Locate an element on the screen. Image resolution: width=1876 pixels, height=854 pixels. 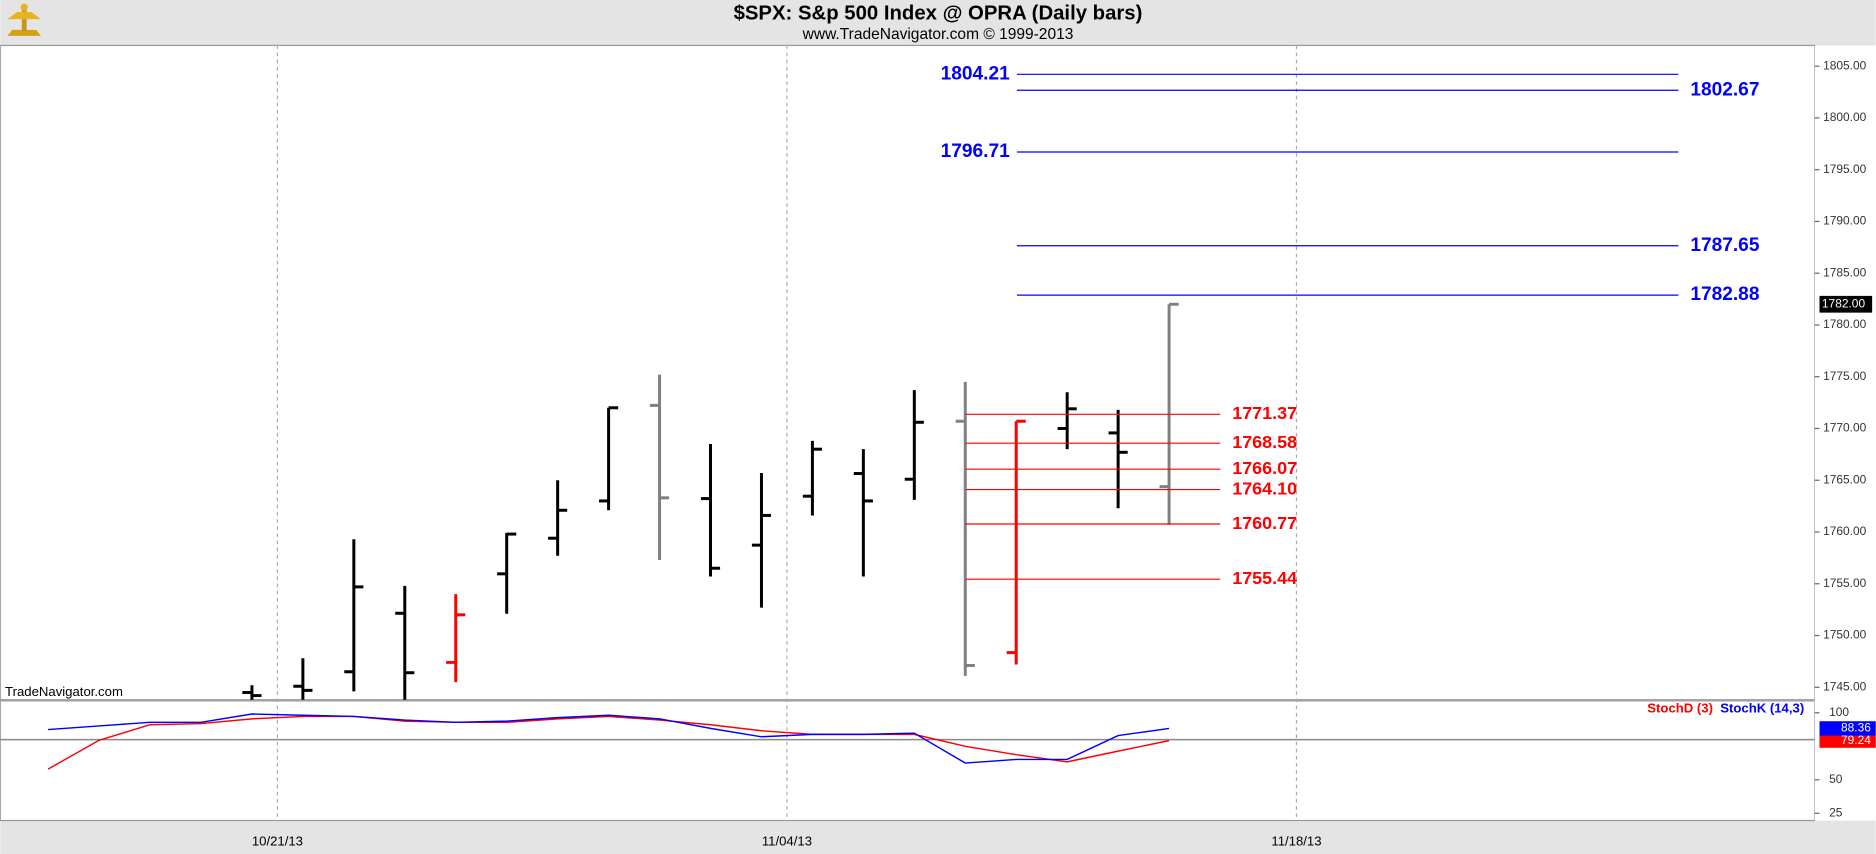
level-label: 1768.58 is located at coordinates (1264, 442).